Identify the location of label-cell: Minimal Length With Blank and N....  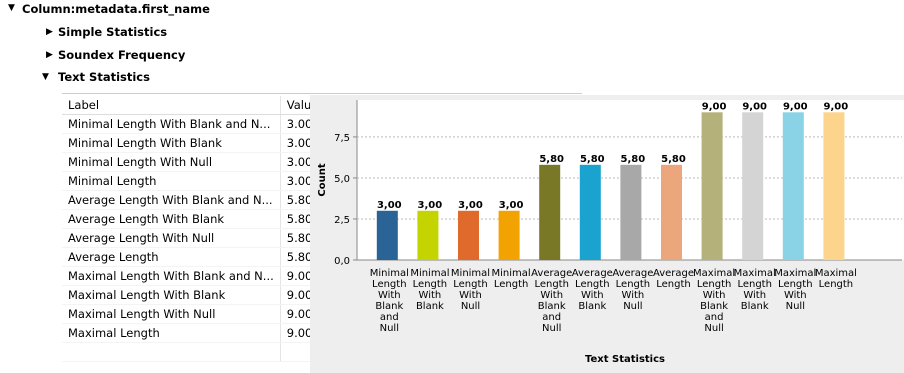
(171, 124).